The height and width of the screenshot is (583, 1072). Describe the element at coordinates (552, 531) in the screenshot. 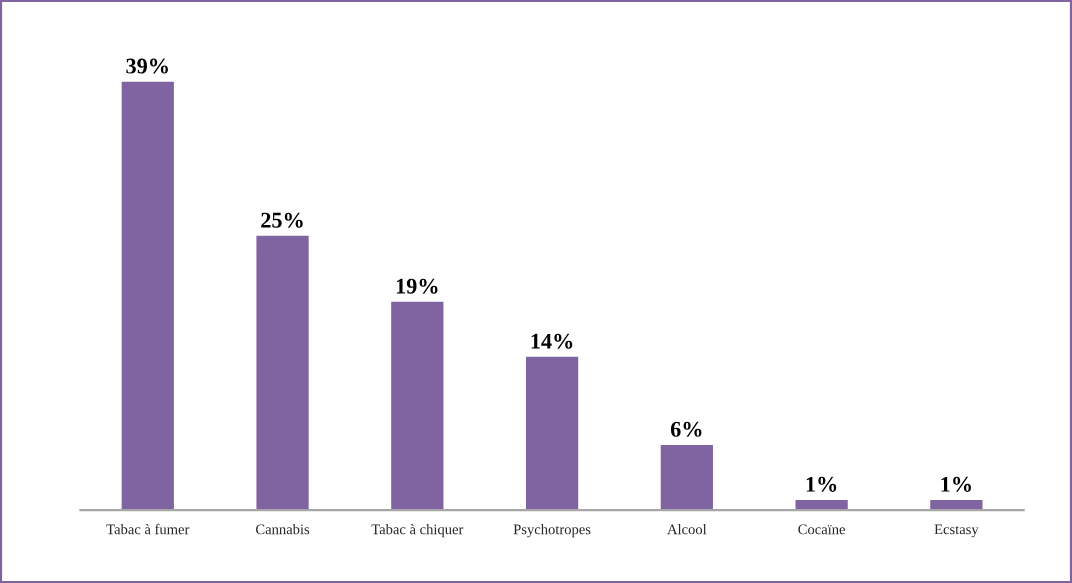

I see `x-tick-label: Psychotropes` at that location.